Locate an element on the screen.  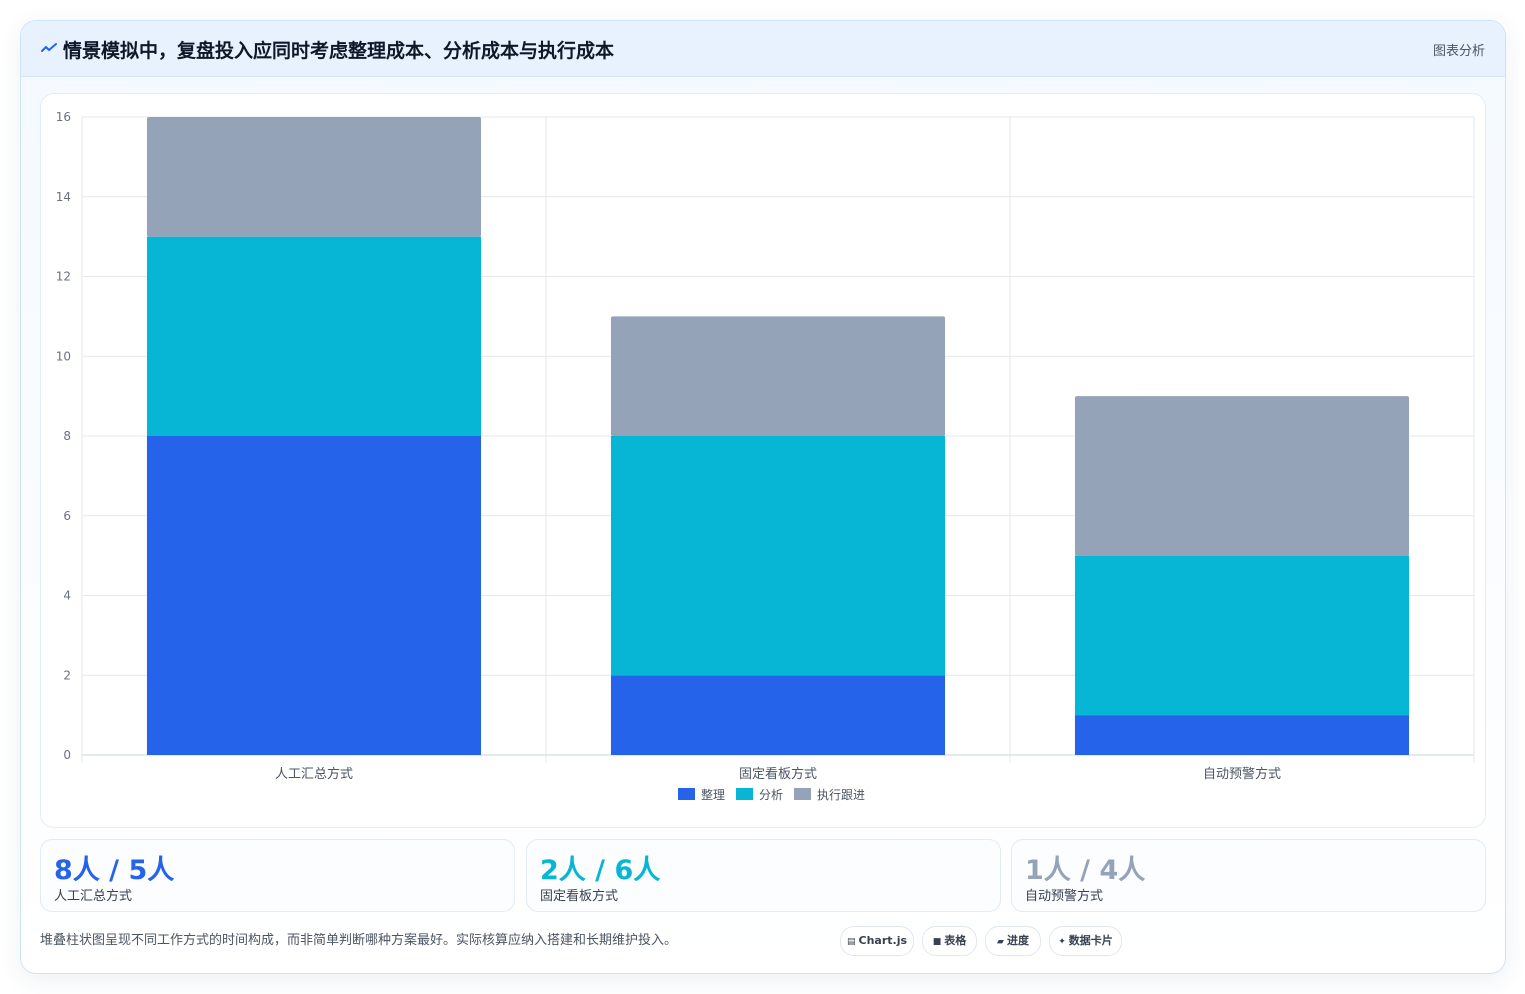
progress-icon: ▰ is located at coordinates (1000, 942).